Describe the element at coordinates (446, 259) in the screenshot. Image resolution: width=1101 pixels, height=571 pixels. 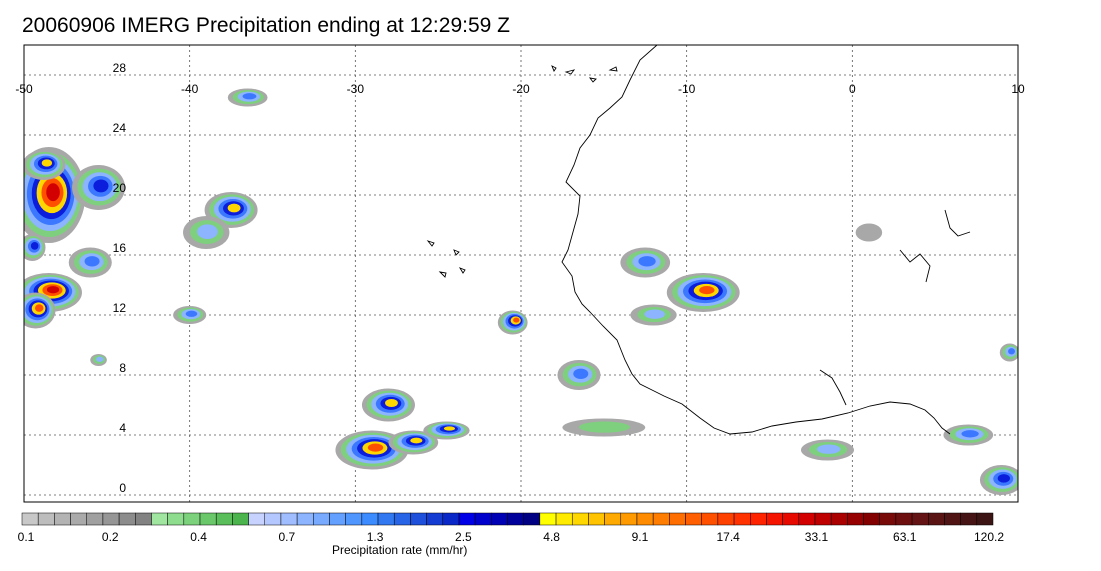
I see `cape-verde-islands` at that location.